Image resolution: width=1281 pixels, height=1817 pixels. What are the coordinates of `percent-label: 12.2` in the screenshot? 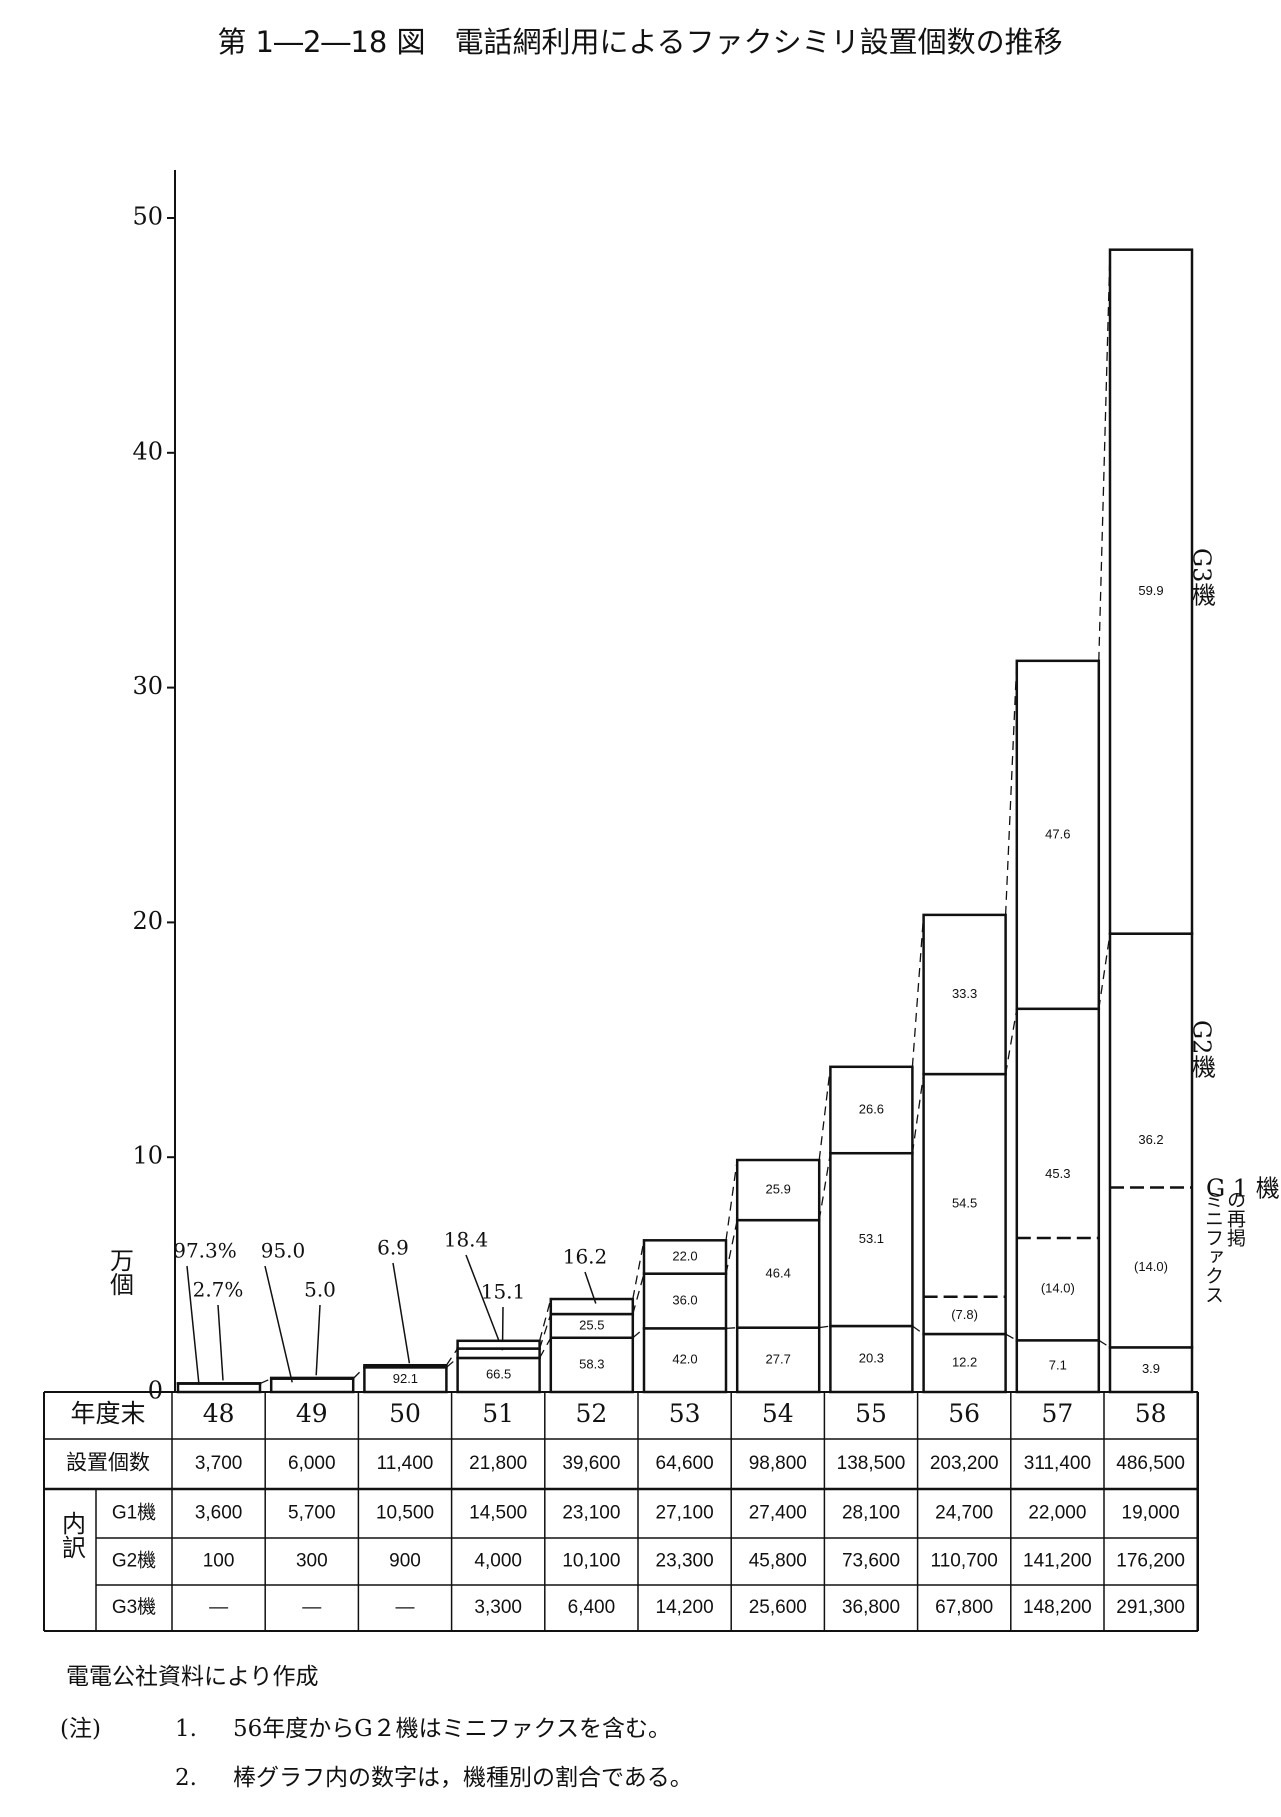 It's located at (964, 1361).